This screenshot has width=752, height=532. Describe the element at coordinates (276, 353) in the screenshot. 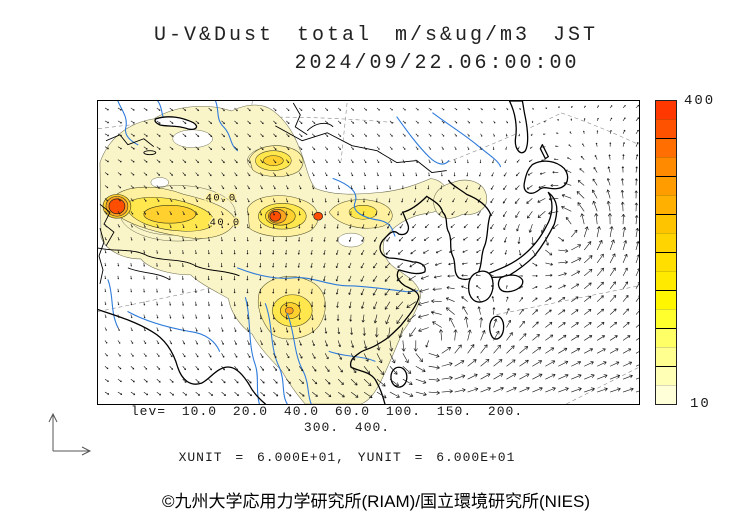

I see `river-mekong` at that location.